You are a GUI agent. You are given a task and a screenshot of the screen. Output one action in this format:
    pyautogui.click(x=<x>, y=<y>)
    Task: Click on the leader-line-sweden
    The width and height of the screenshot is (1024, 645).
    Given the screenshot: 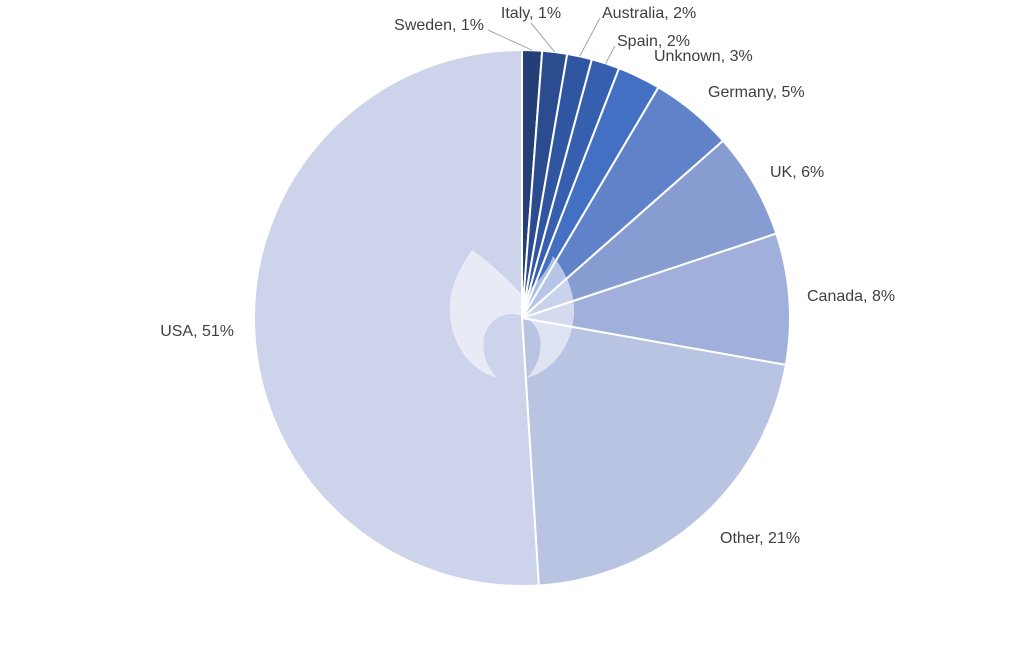 What is the action you would take?
    pyautogui.click(x=510, y=40)
    